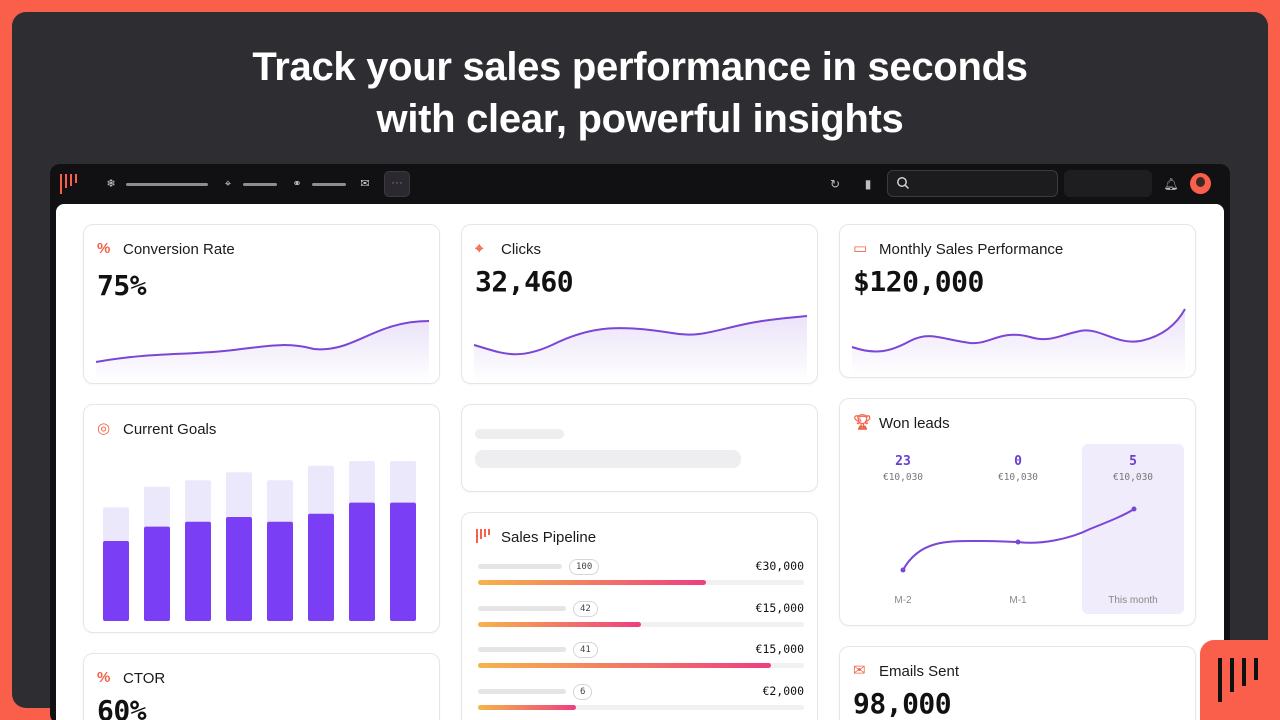  What do you see at coordinates (918, 281) in the screenshot?
I see `monthly-sales-value: $120,000` at bounding box center [918, 281].